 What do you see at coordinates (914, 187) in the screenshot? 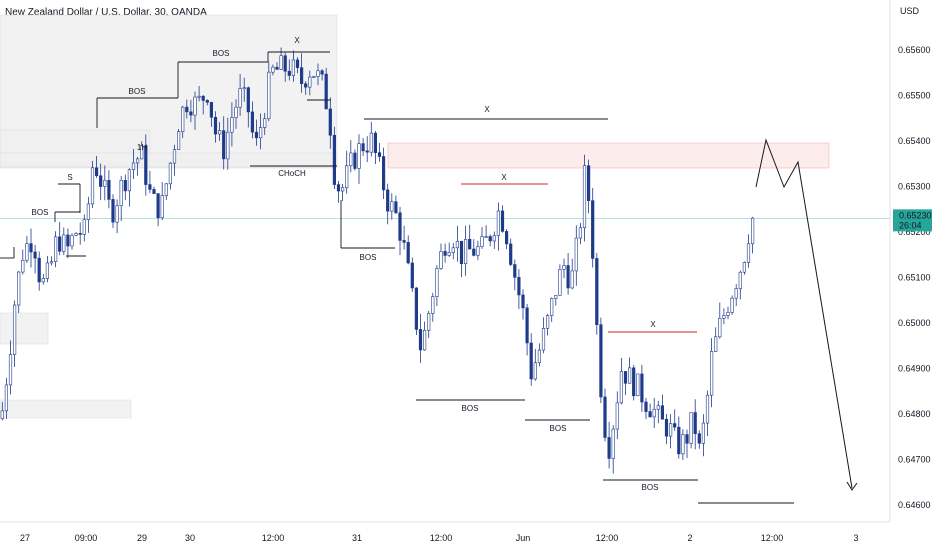
I see `price-tick: 0.65300` at bounding box center [914, 187].